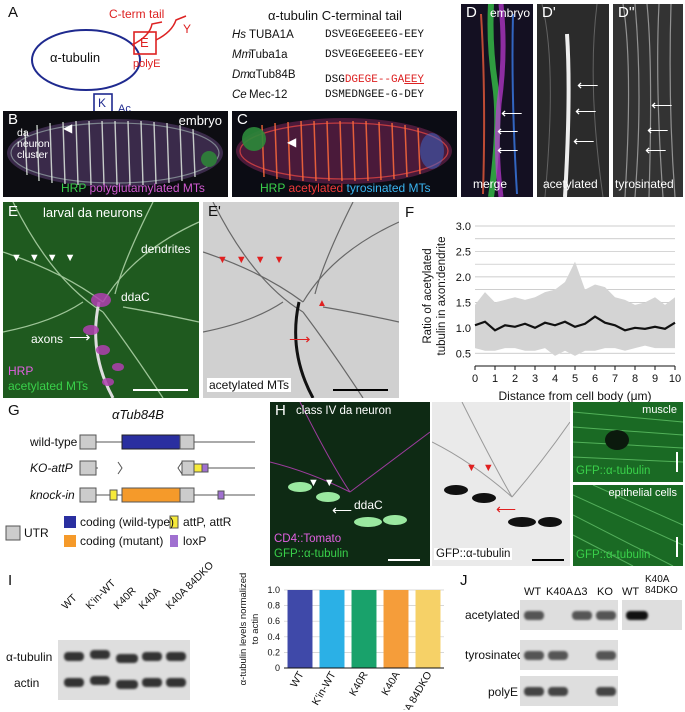 This screenshot has width=685, height=712. Describe the element at coordinates (133, 188) in the screenshot. I see `stain-legend: HRP polyglutamylated MTs` at that location.